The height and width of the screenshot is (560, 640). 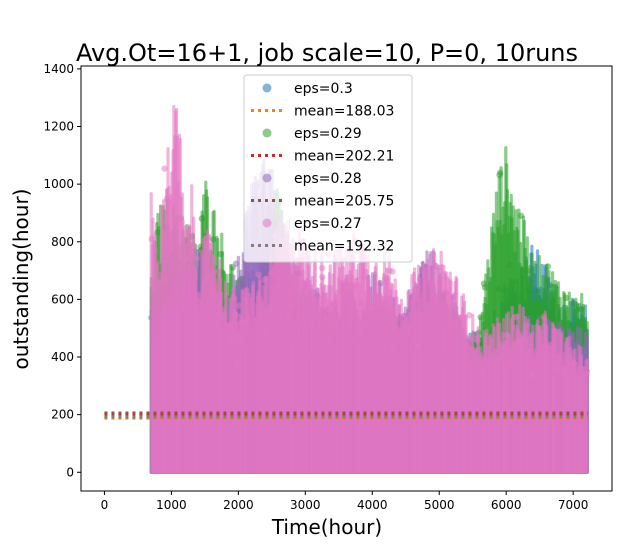 I want to click on x-tick-label-6: 6000, so click(x=506, y=505).